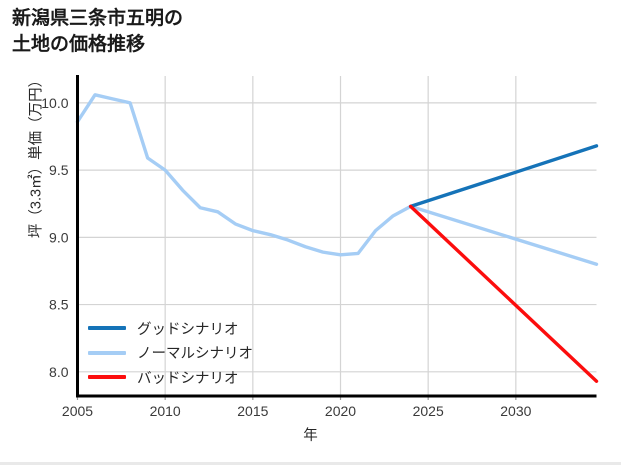 This screenshot has height=465, width=621. Describe the element at coordinates (107, 377) in the screenshot. I see `legend-swatch-bad` at that location.